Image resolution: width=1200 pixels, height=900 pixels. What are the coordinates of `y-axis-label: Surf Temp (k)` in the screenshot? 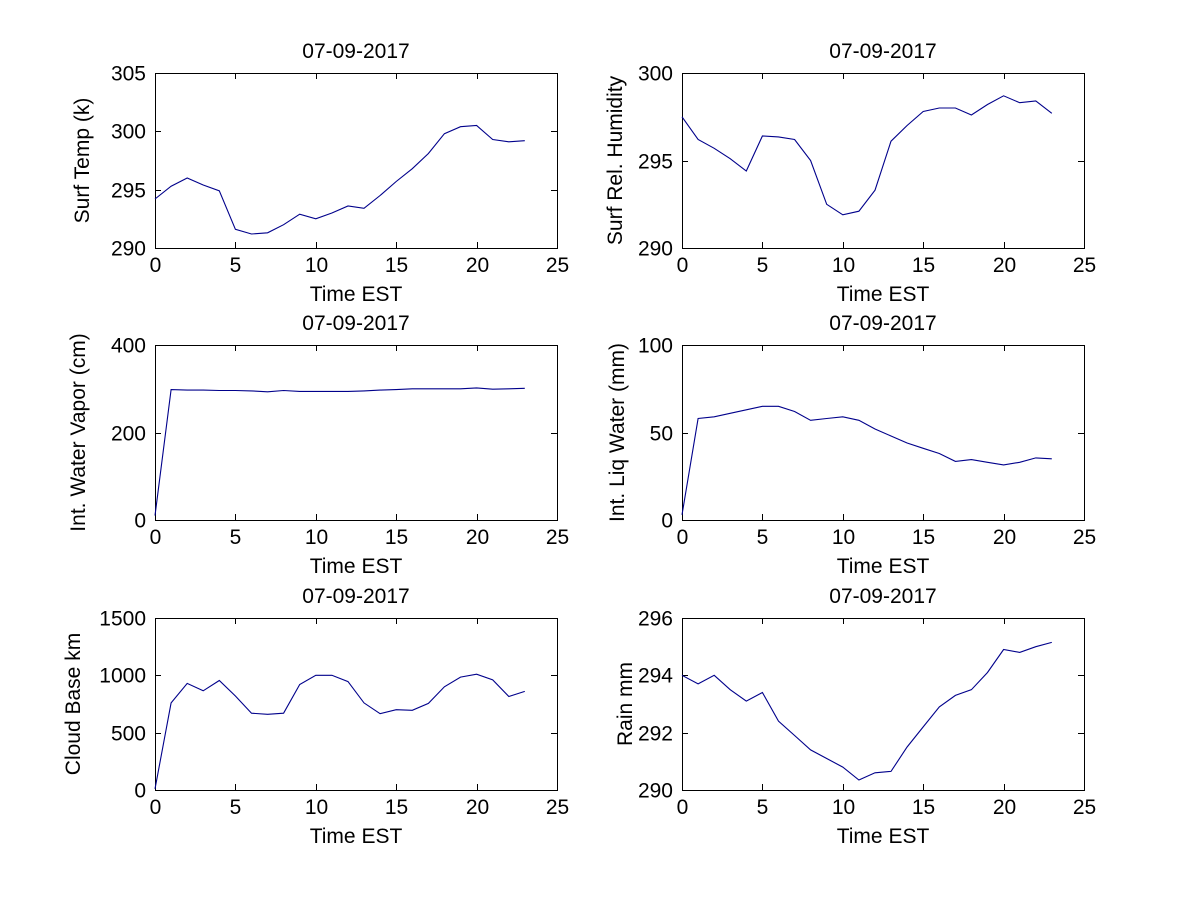 It's located at (82, 161).